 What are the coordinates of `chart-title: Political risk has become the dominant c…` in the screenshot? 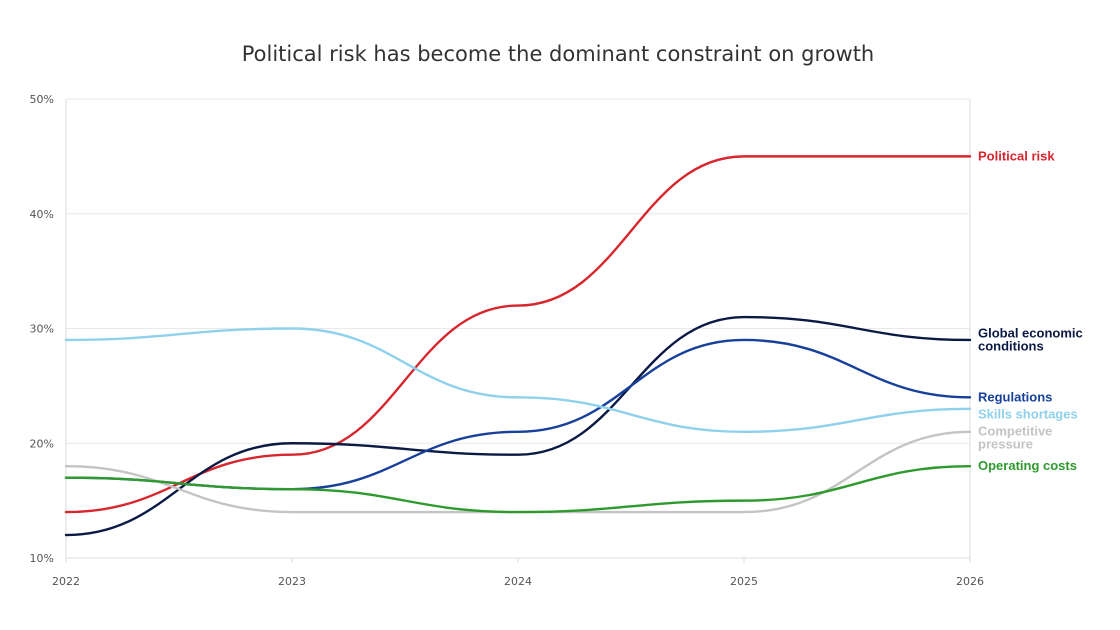 It's located at (558, 54).